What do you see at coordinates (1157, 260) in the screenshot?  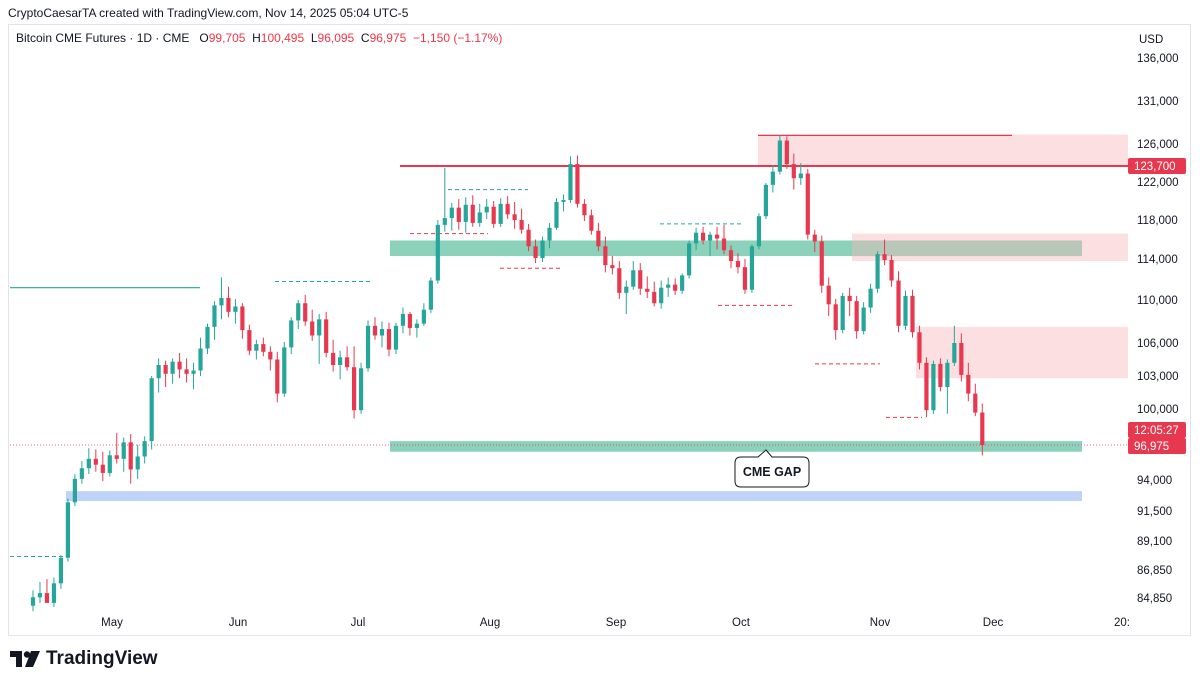 I see `price-tick-label: 114,000` at bounding box center [1157, 260].